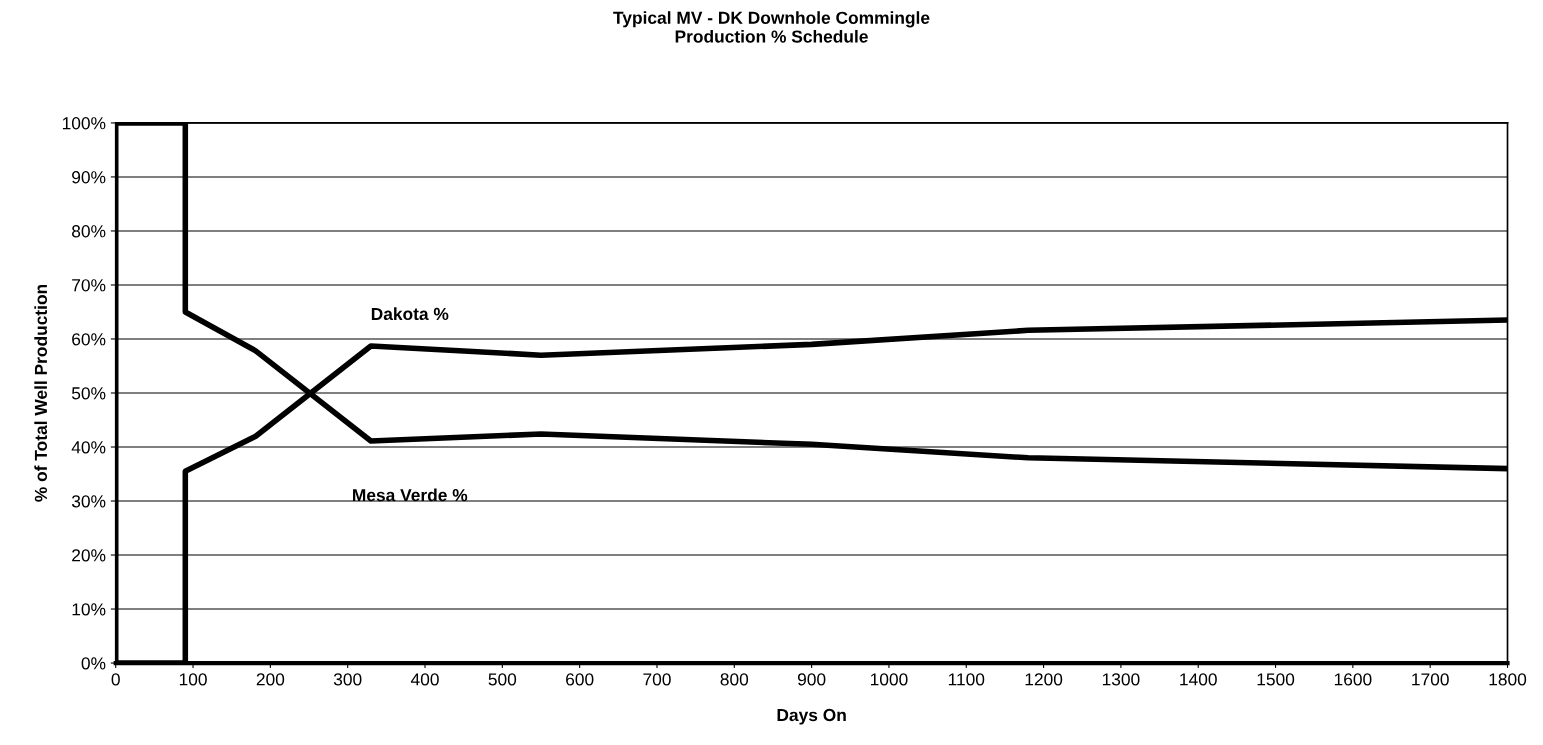 This screenshot has width=1543, height=745. What do you see at coordinates (889, 679) in the screenshot?
I see `x-tick-label: 1000` at bounding box center [889, 679].